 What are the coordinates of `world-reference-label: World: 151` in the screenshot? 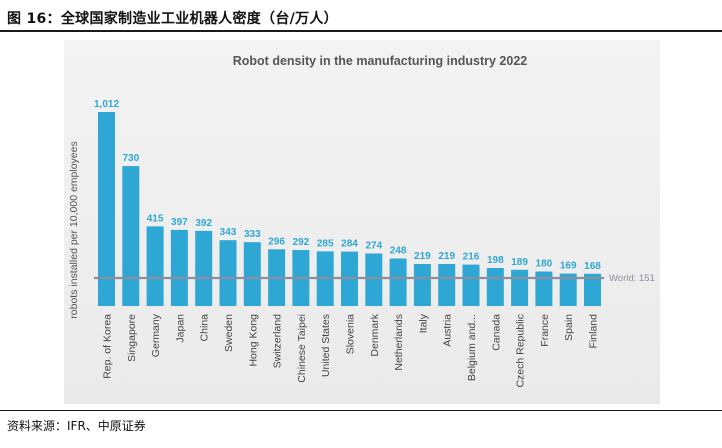 It's located at (632, 278).